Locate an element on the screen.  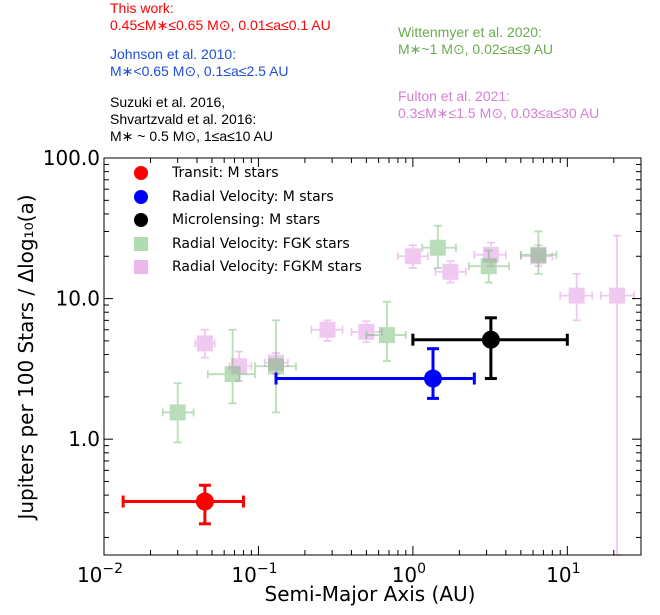
annotation-wittenmyer-line-2: M∗~1 M⊙, 0.02≤a≤9 AU is located at coordinates (476, 49).